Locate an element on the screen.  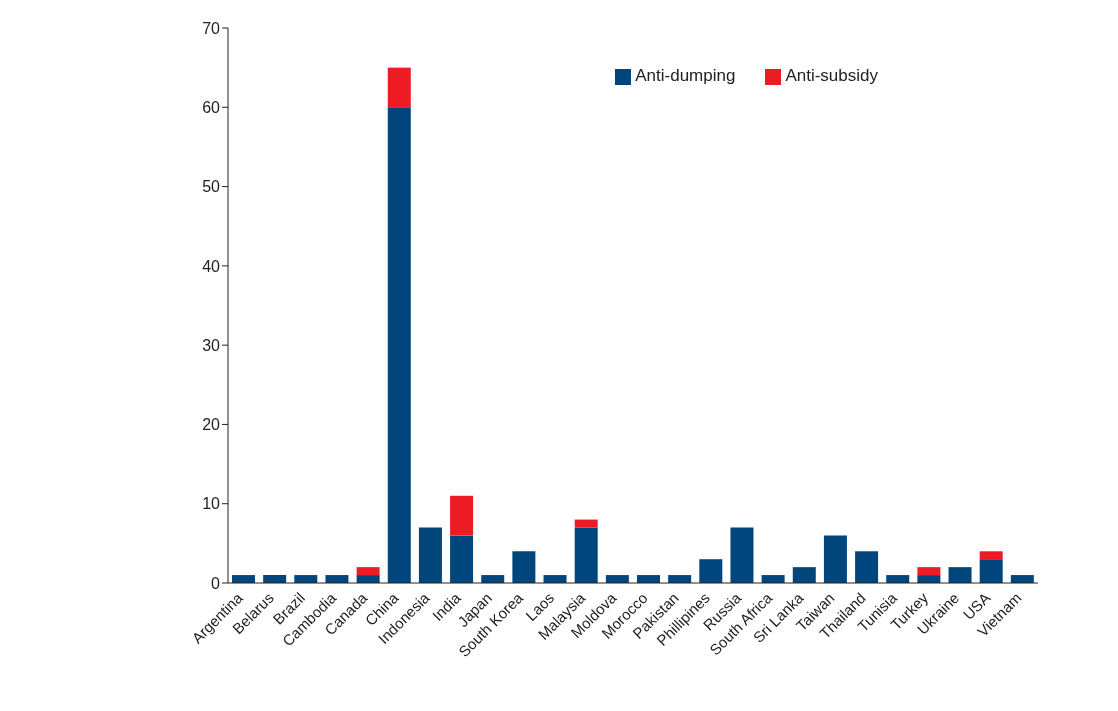
y-tick-label: 40 is located at coordinates (211, 266).